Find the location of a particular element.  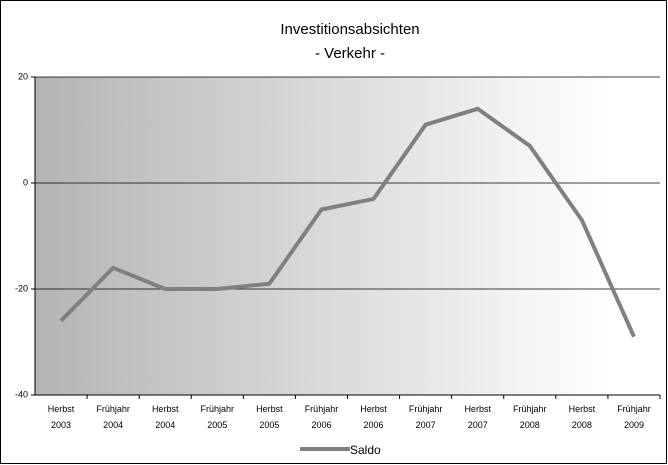

y-tick-label: 20 is located at coordinates (23, 76).